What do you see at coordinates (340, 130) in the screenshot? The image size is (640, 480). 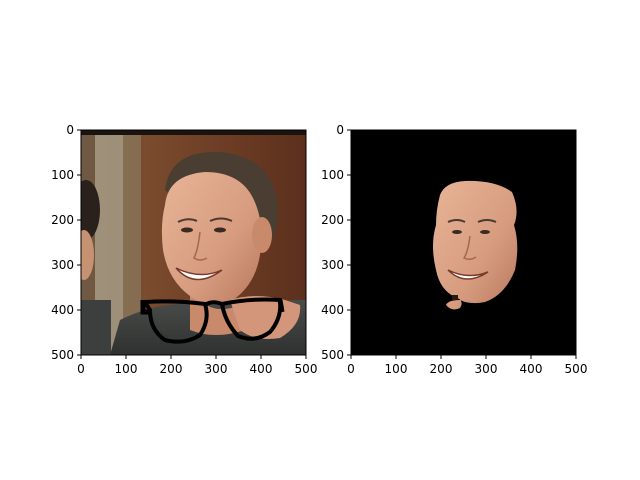 I see `right-y-tick-label: 0` at bounding box center [340, 130].